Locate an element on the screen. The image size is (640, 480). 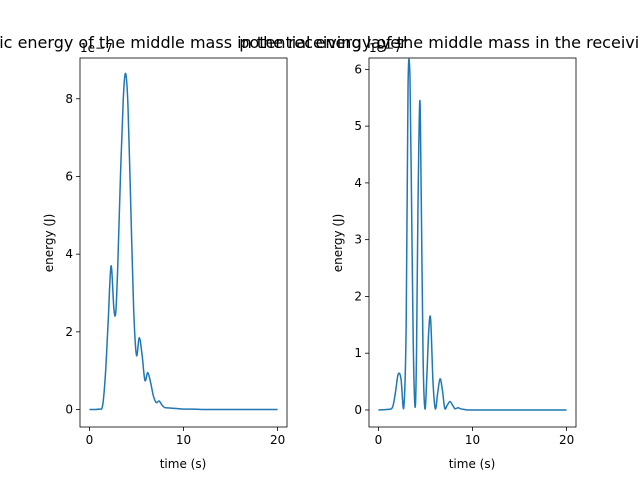
y-tick-label: 1 is located at coordinates (358, 353).